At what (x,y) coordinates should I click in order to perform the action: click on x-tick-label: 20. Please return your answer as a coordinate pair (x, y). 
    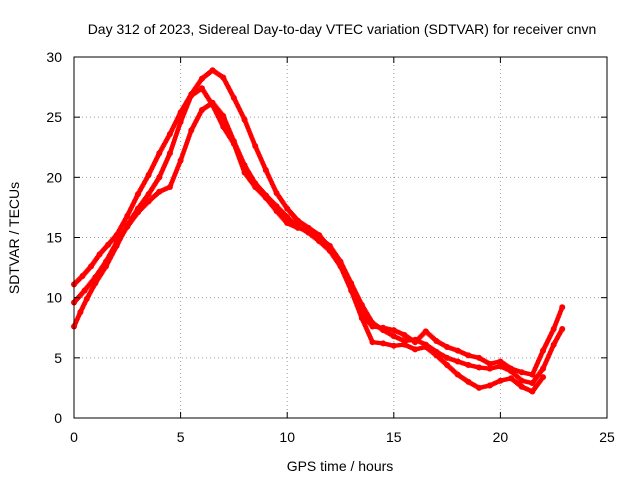
    Looking at the image, I should click on (501, 437).